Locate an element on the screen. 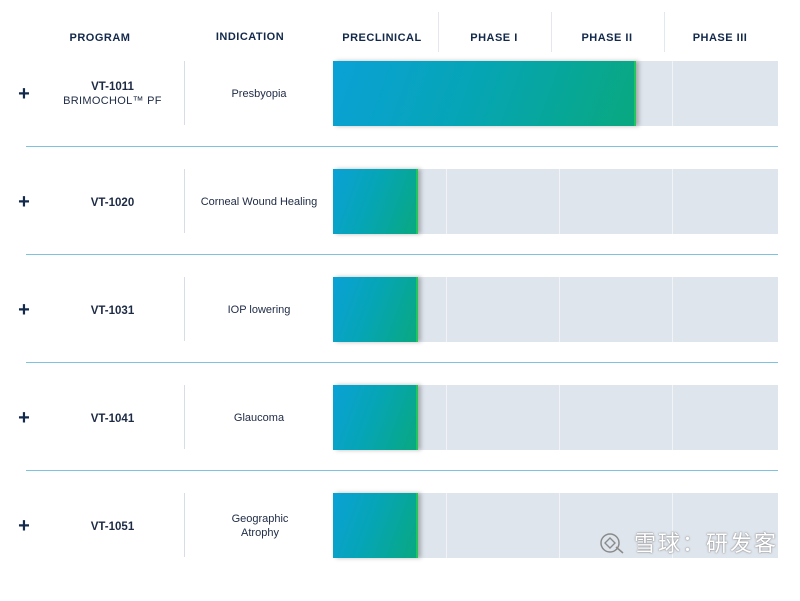  program-cell: VT-1011 BRIMOCHOL™ PF is located at coordinates (112, 94).